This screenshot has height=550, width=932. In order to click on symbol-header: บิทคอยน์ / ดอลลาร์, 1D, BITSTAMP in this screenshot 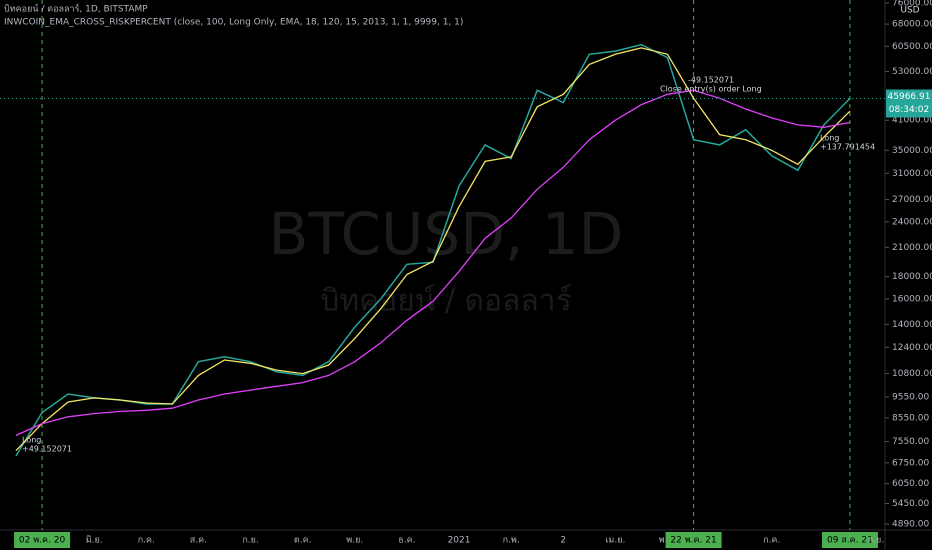, I will do `click(76, 9)`.